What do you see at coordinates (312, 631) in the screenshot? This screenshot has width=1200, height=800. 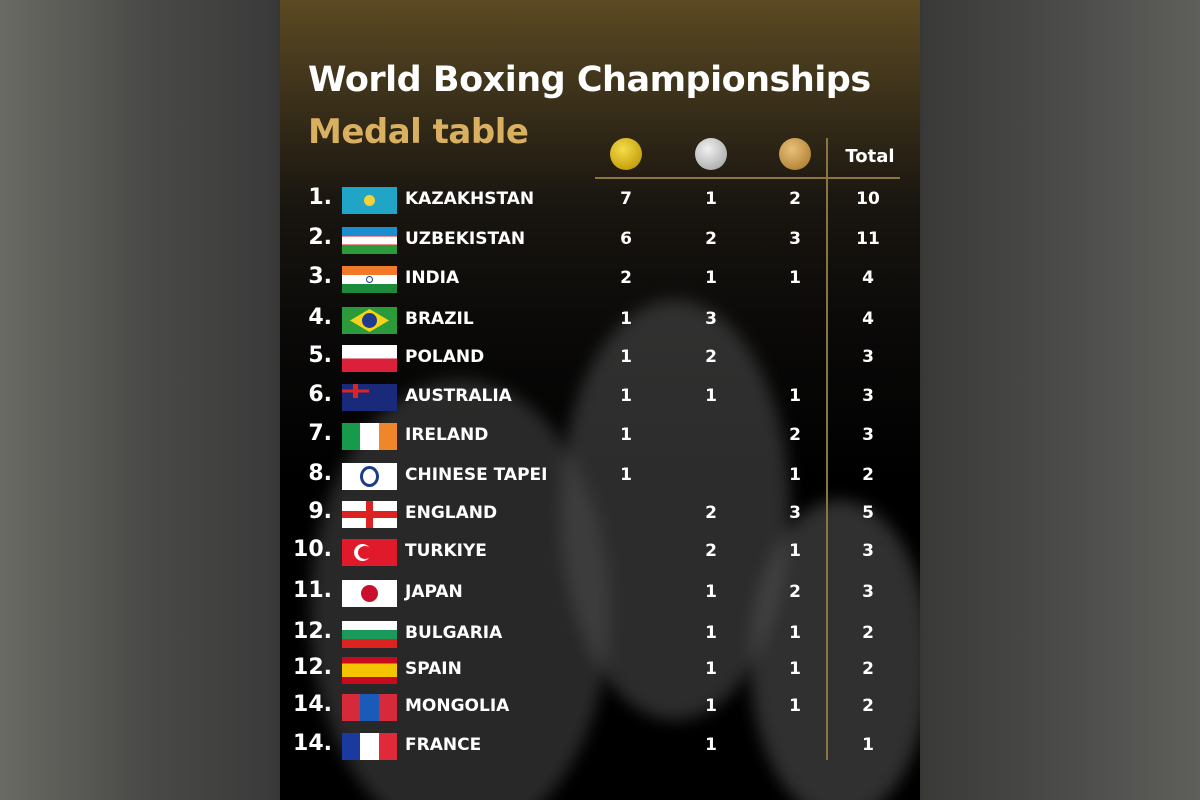 I see `rank: 12.` at bounding box center [312, 631].